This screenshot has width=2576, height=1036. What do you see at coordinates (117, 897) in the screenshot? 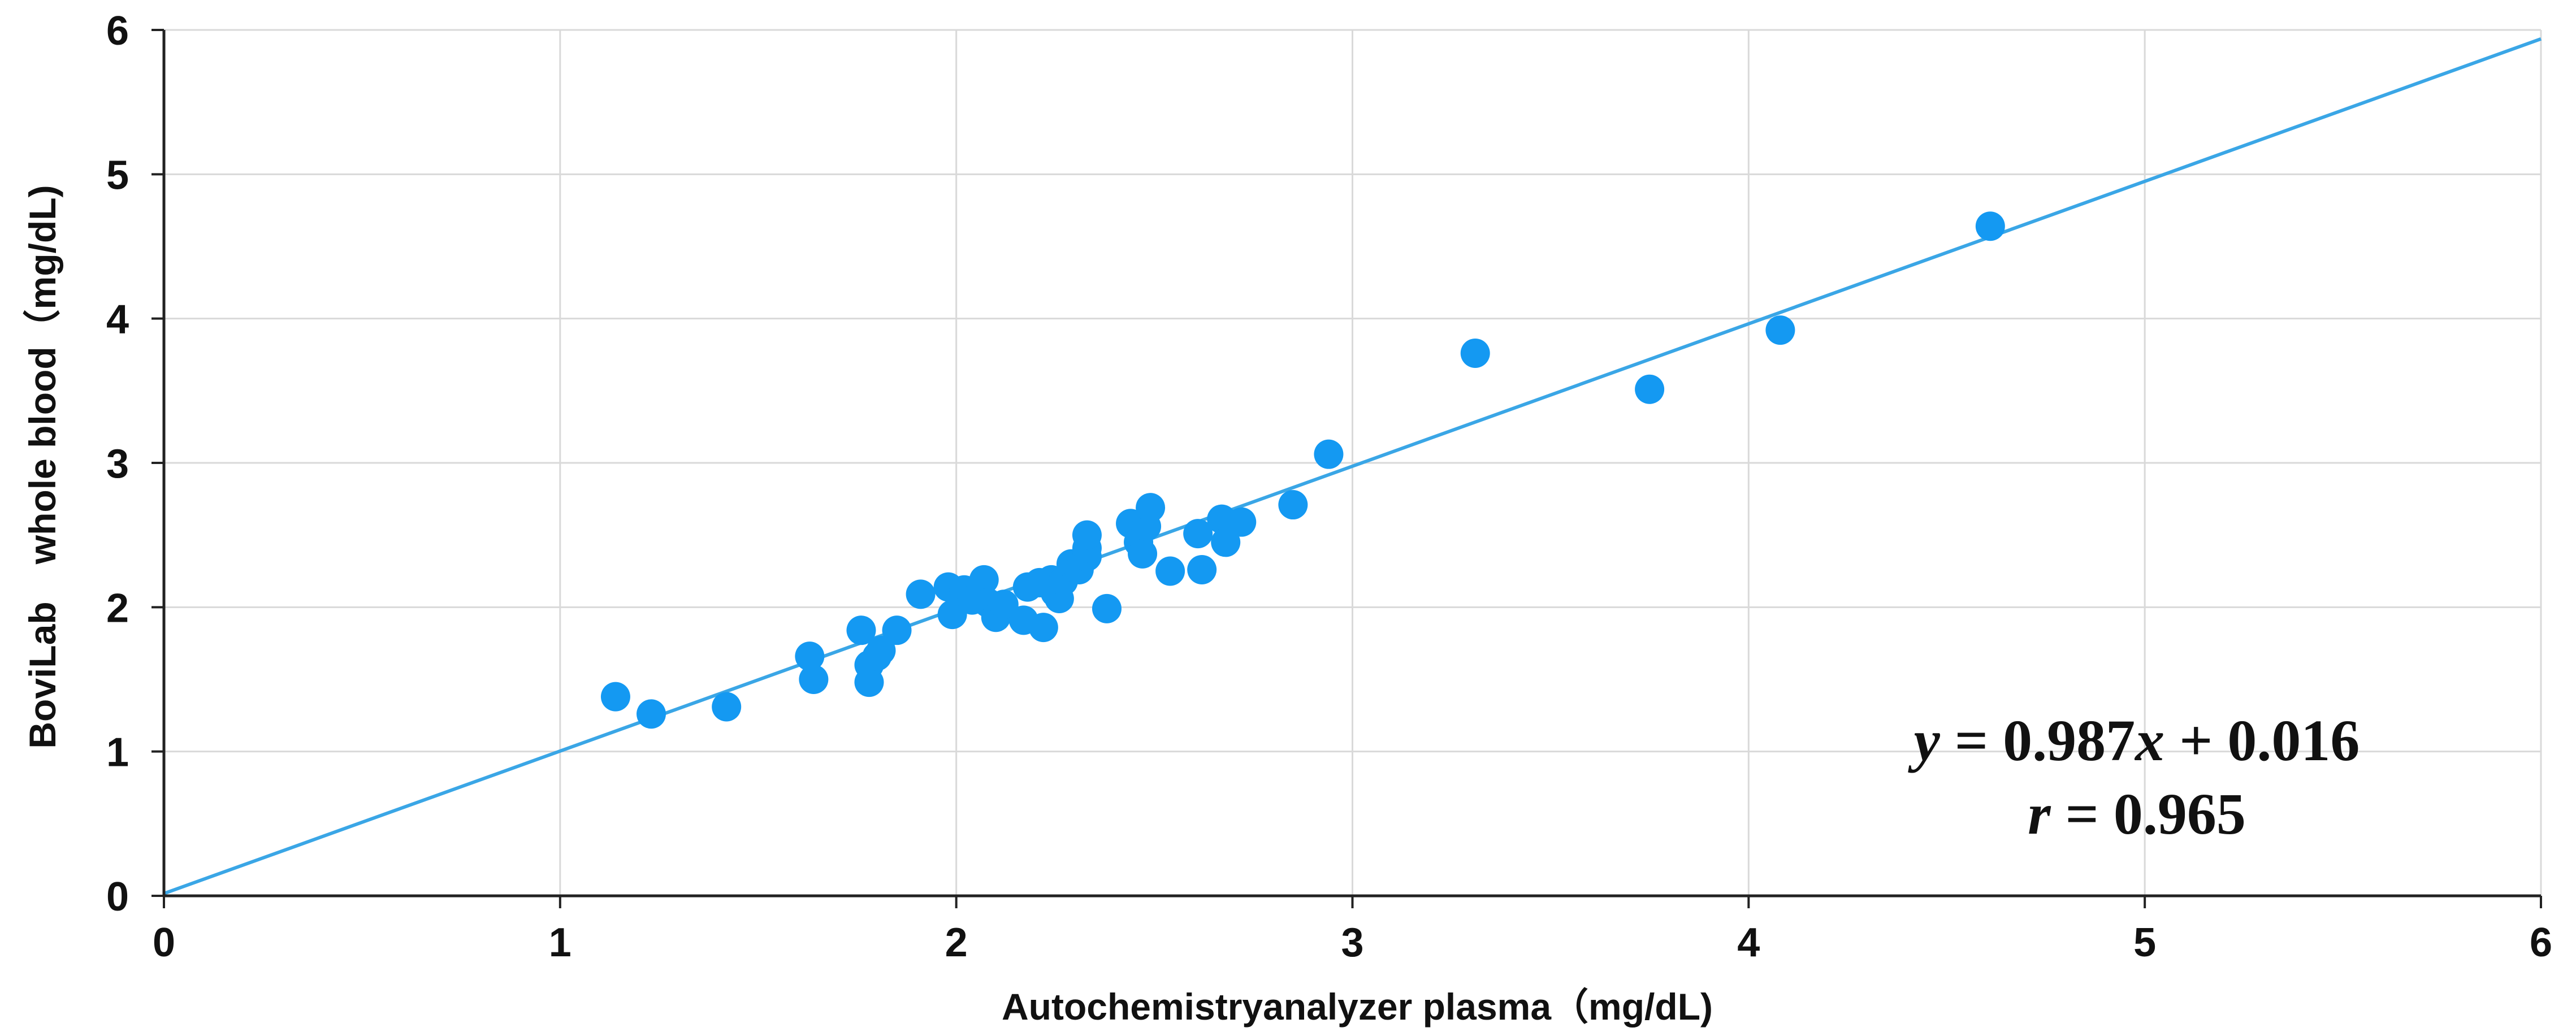
I see `y-tick-label: 0` at bounding box center [117, 897].